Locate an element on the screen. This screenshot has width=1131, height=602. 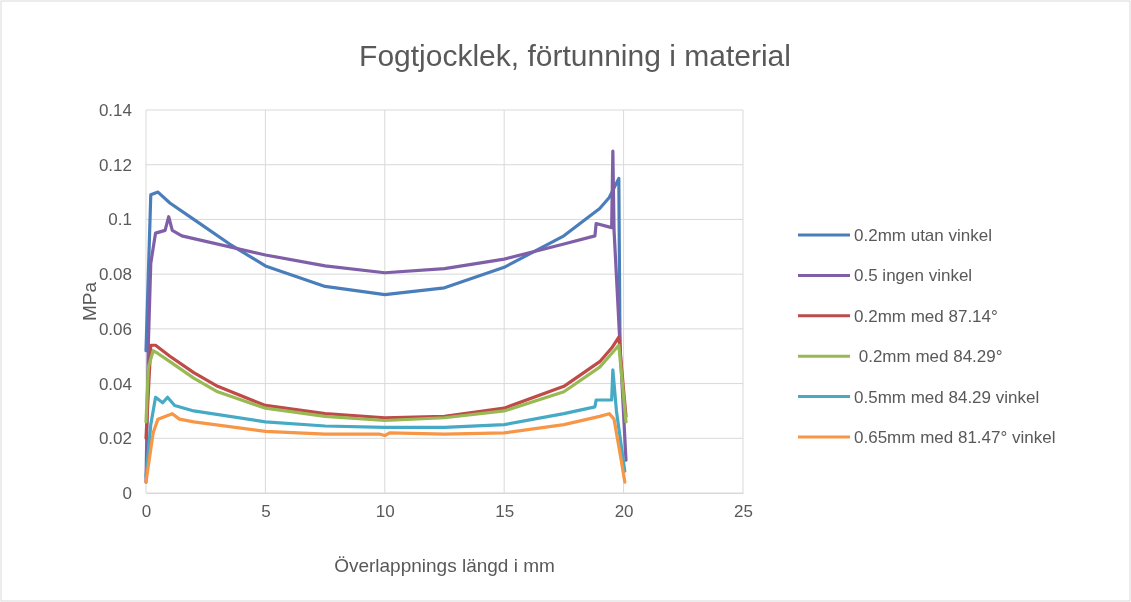
x-tick-label: 25 is located at coordinates (743, 512).